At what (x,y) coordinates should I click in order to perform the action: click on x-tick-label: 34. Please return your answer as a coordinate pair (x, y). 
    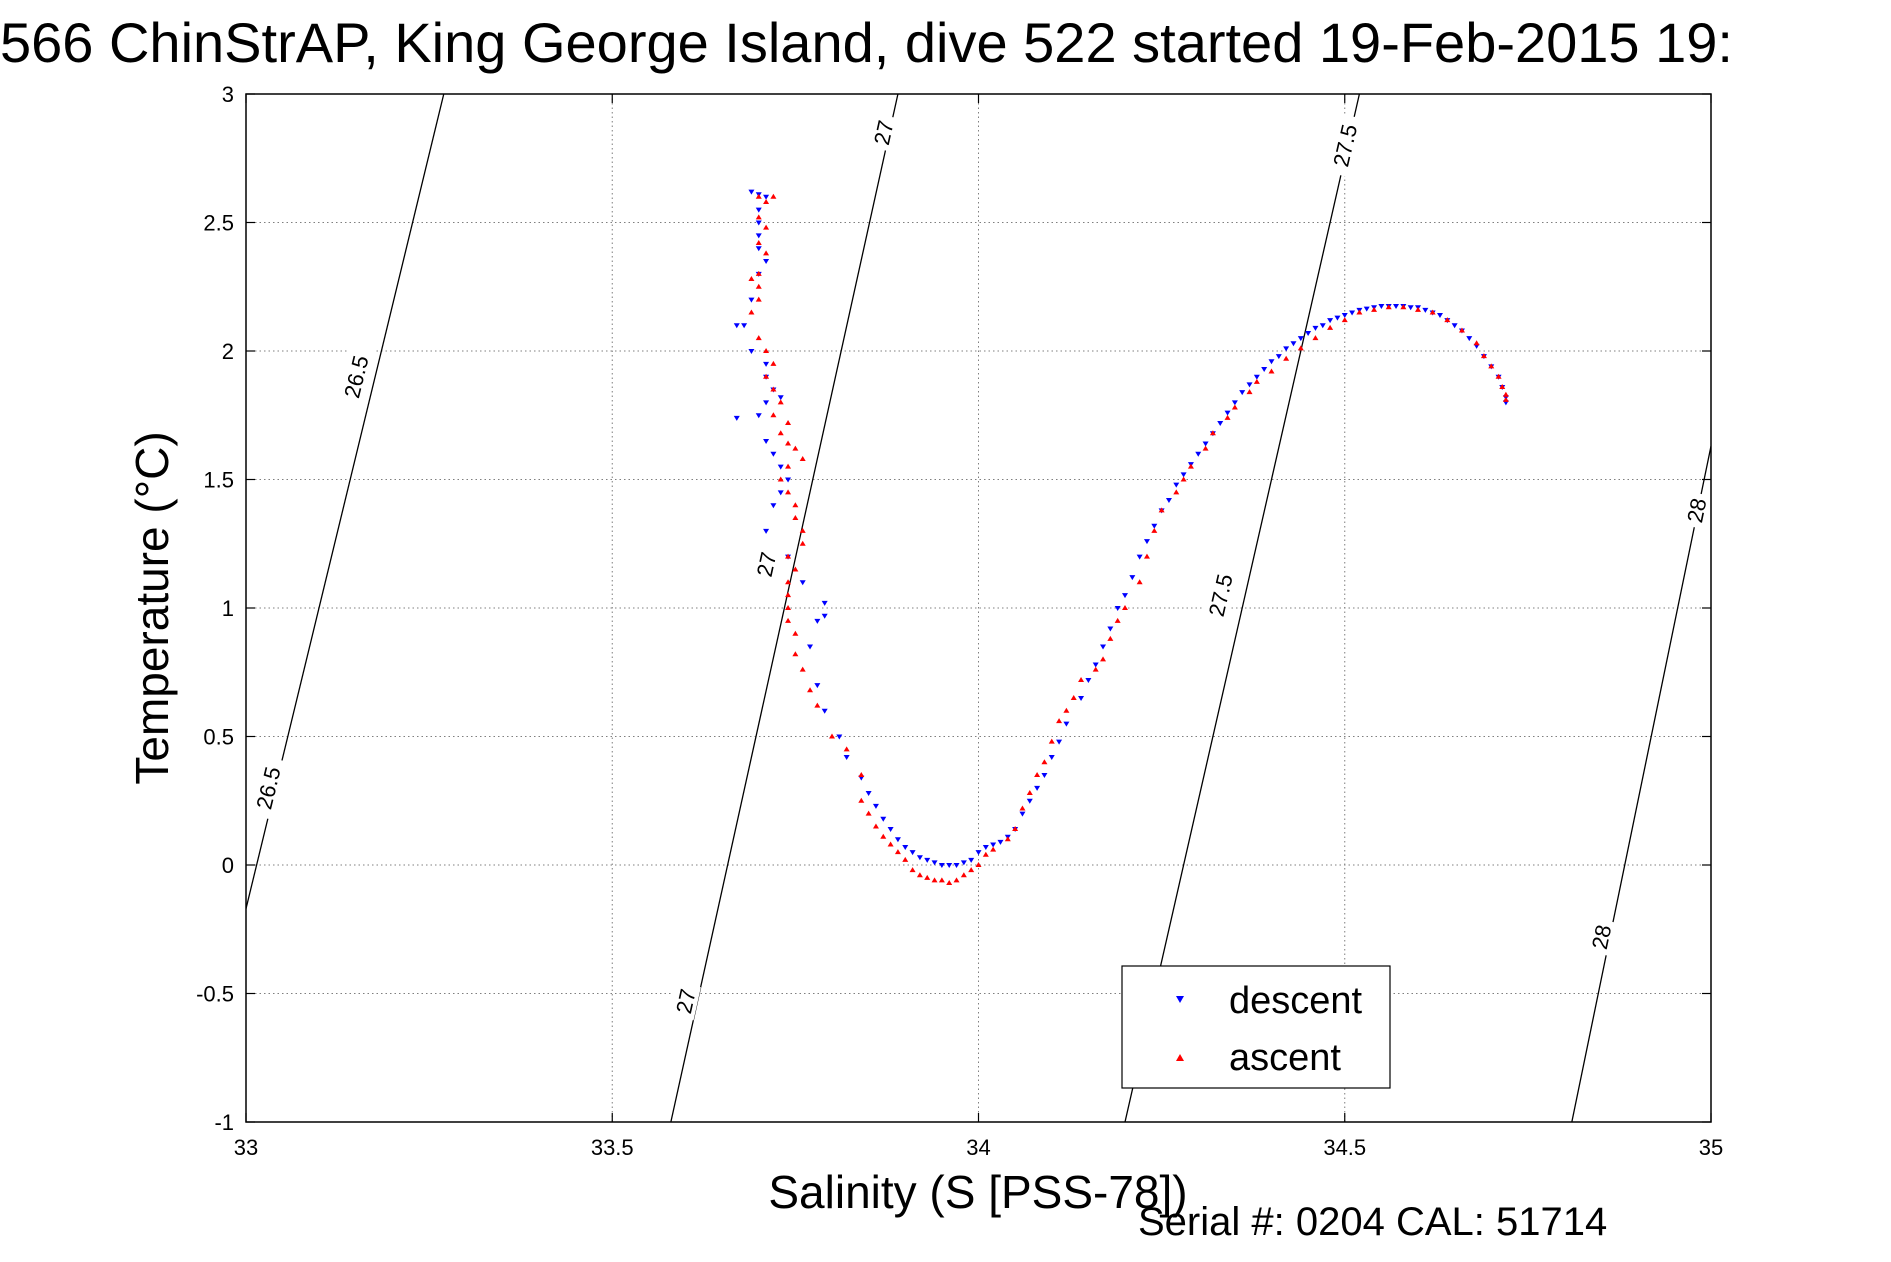
    Looking at the image, I should click on (978, 1147).